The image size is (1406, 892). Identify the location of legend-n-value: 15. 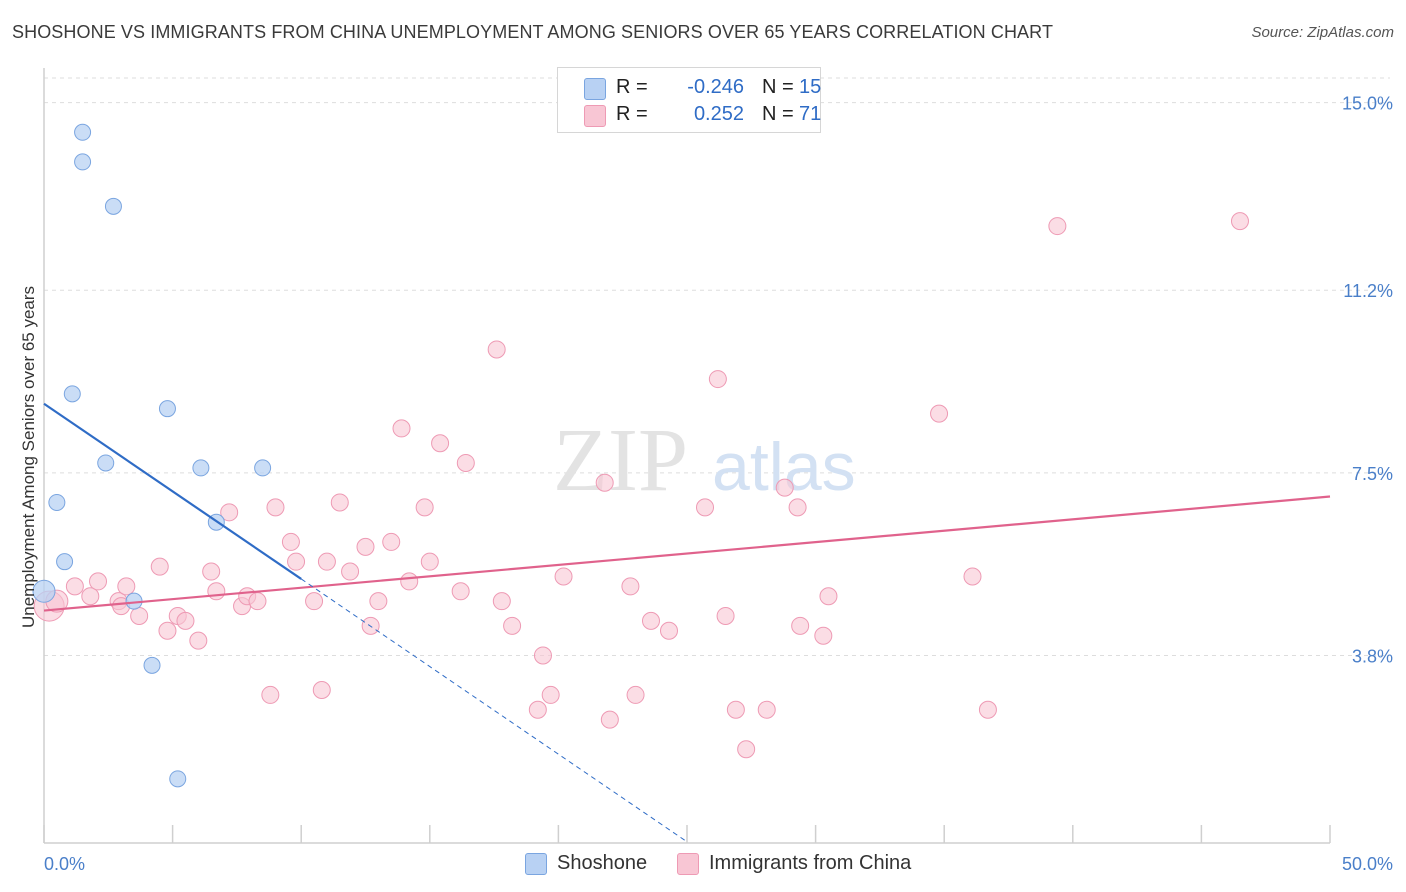
(810, 87).